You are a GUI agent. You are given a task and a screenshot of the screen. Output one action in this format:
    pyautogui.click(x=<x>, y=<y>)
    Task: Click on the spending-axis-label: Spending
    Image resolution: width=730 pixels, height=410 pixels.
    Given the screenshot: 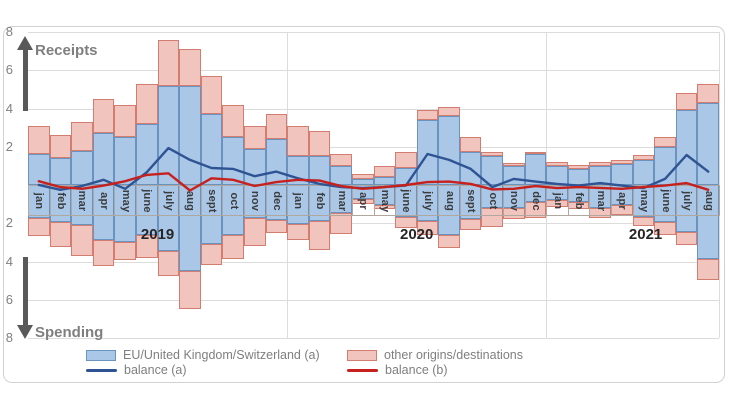 What is the action you would take?
    pyautogui.click(x=69, y=332)
    